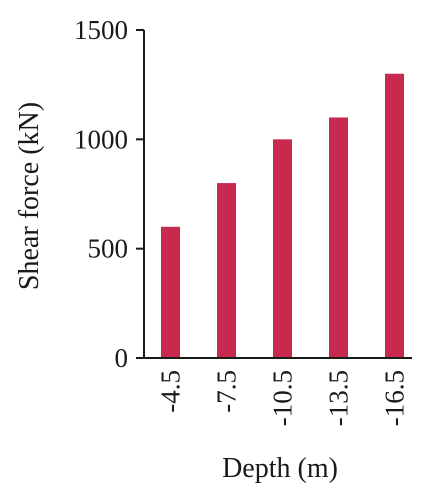 This screenshot has width=439, height=500. What do you see at coordinates (280, 468) in the screenshot?
I see `x-axis-title: Depth (m)` at bounding box center [280, 468].